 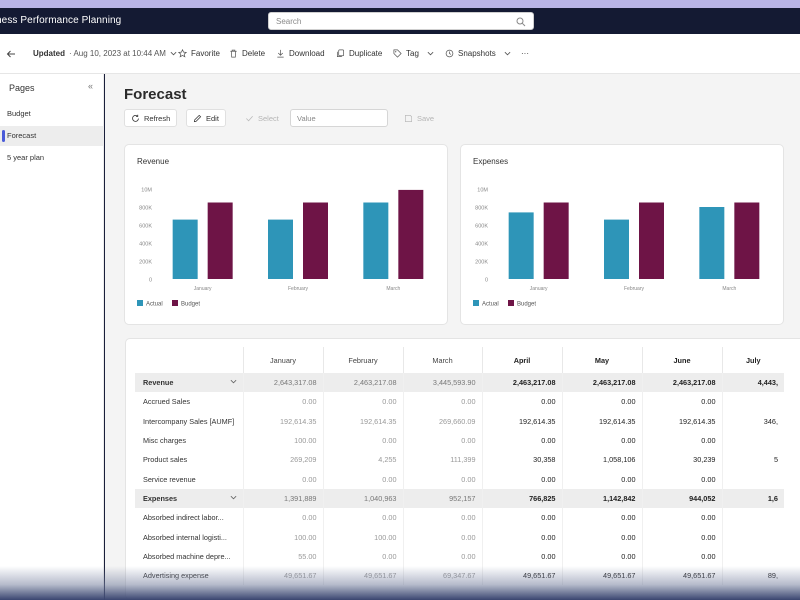 What do you see at coordinates (601, 460) in the screenshot?
I see `table-cell: 1,058,106` at bounding box center [601, 460].